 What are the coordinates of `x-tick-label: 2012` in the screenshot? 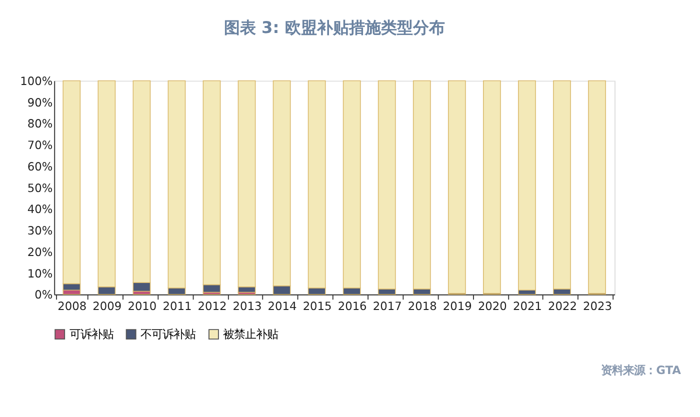 It's located at (212, 306).